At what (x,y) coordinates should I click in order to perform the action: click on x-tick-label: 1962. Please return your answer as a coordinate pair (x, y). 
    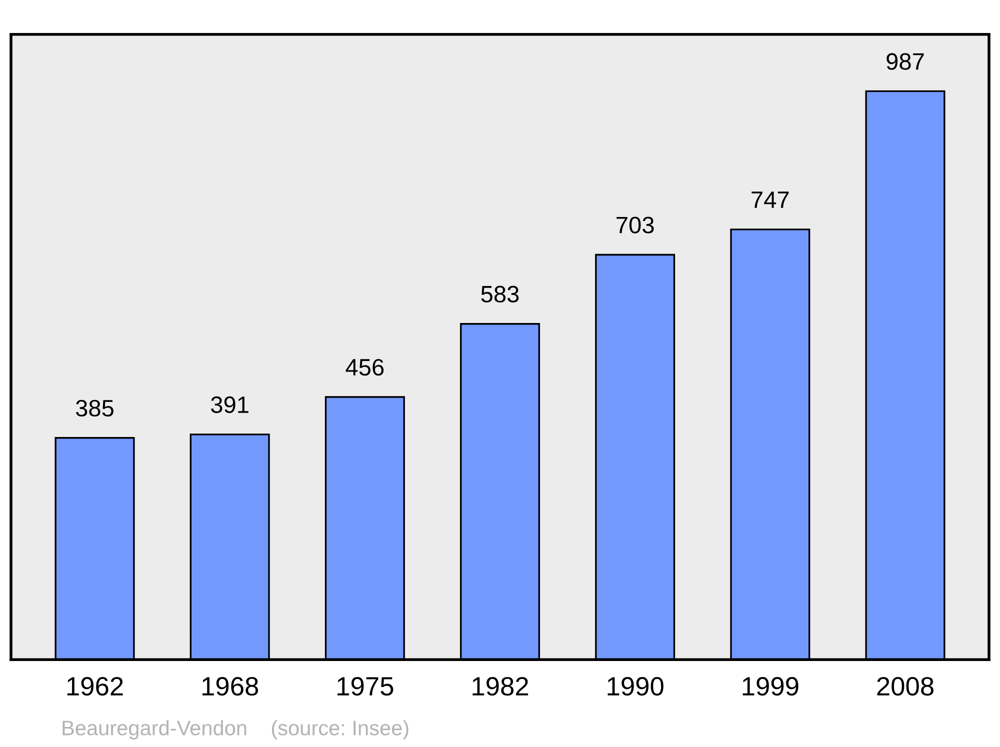
    Looking at the image, I should click on (95, 686).